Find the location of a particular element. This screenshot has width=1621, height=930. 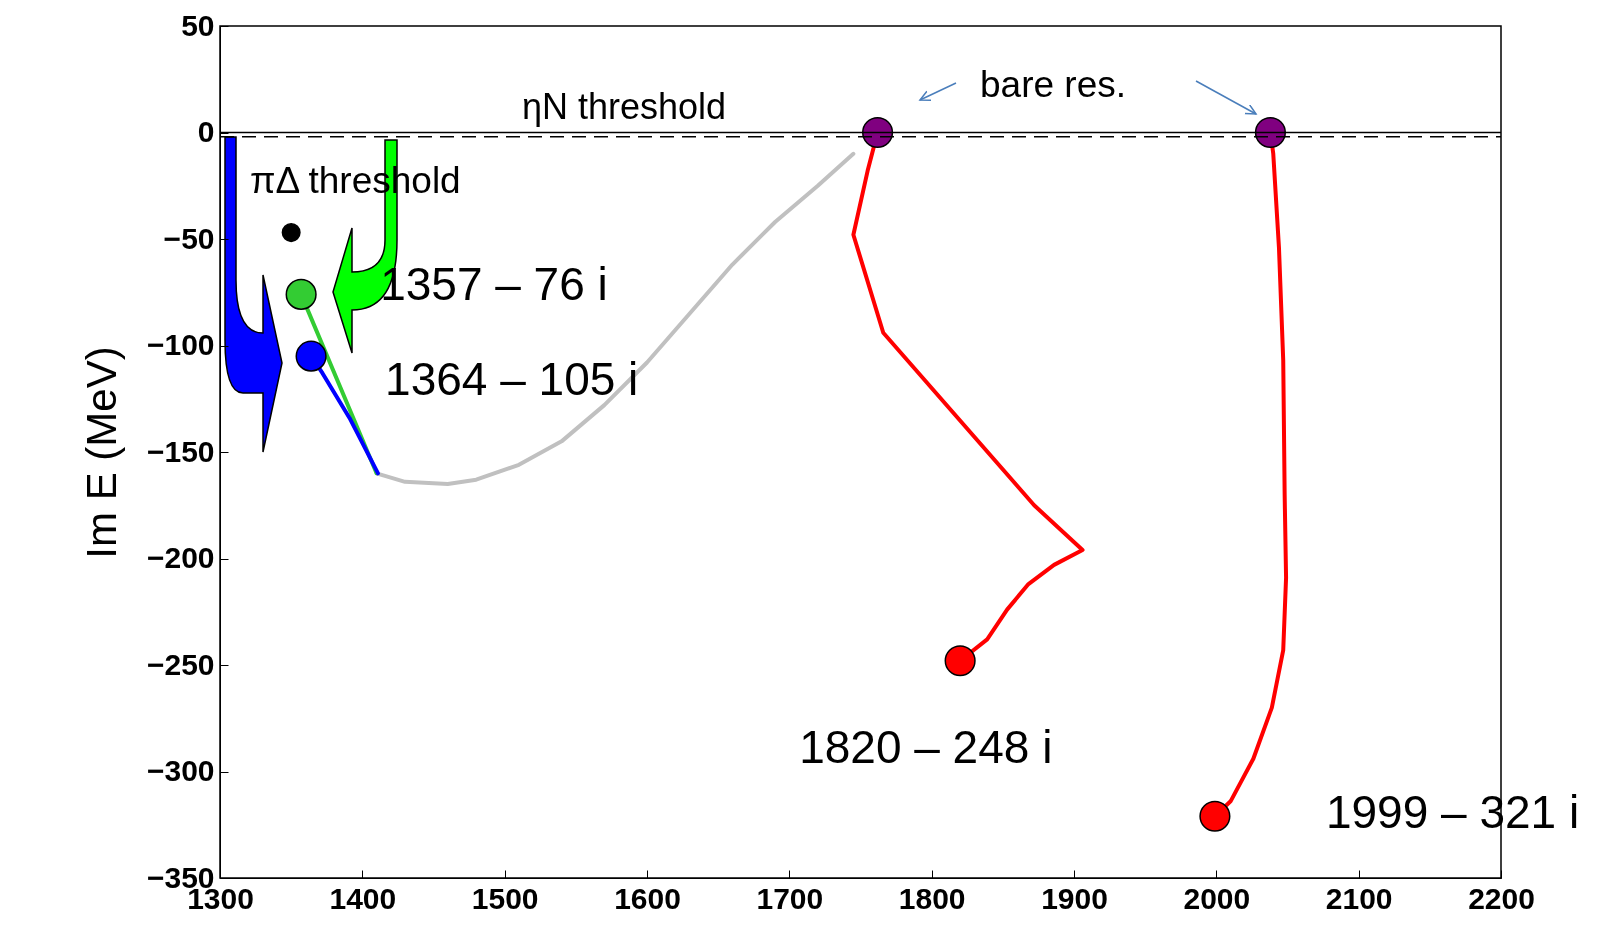

y-axis-title: Im E (MeV) is located at coordinates (101, 452).